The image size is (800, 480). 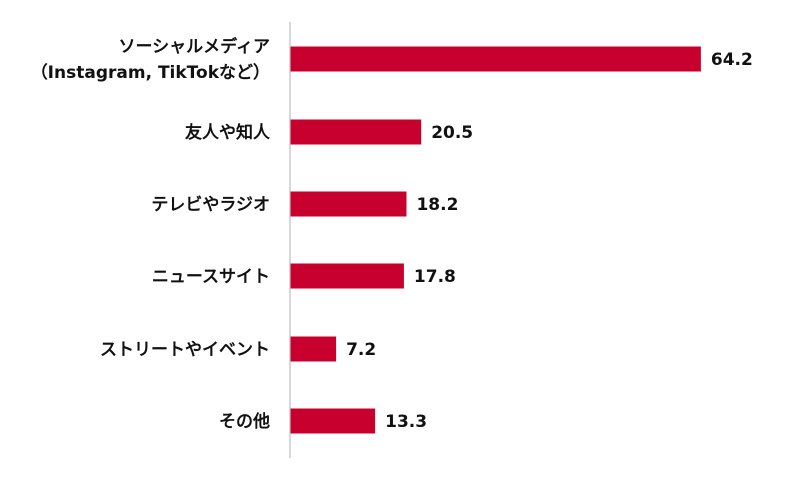 I want to click on category-label: ストリートやイベント, so click(x=185, y=350).